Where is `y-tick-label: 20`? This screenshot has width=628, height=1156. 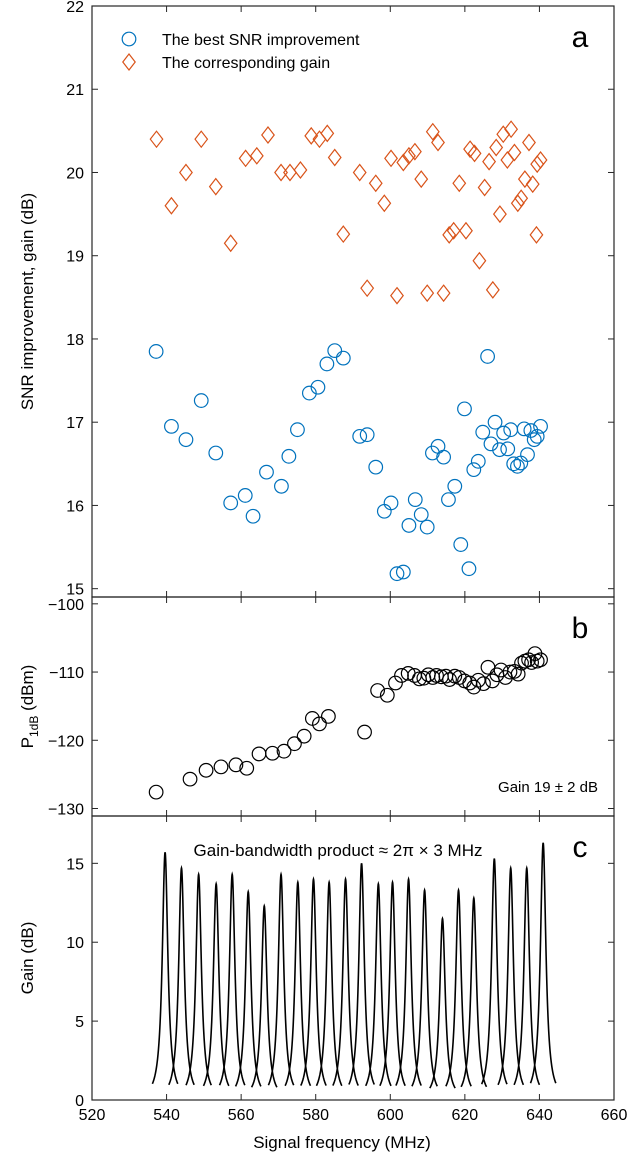
y-tick-label: 20 is located at coordinates (75, 173).